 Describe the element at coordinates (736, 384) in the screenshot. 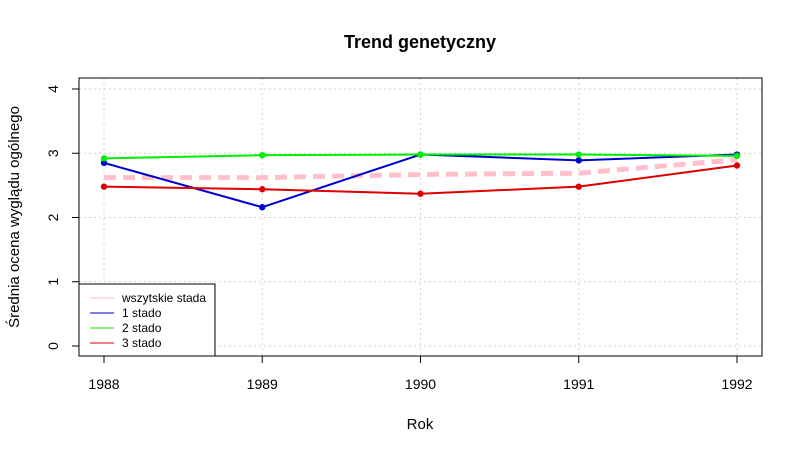

I see `x-tick-label: 1992` at that location.